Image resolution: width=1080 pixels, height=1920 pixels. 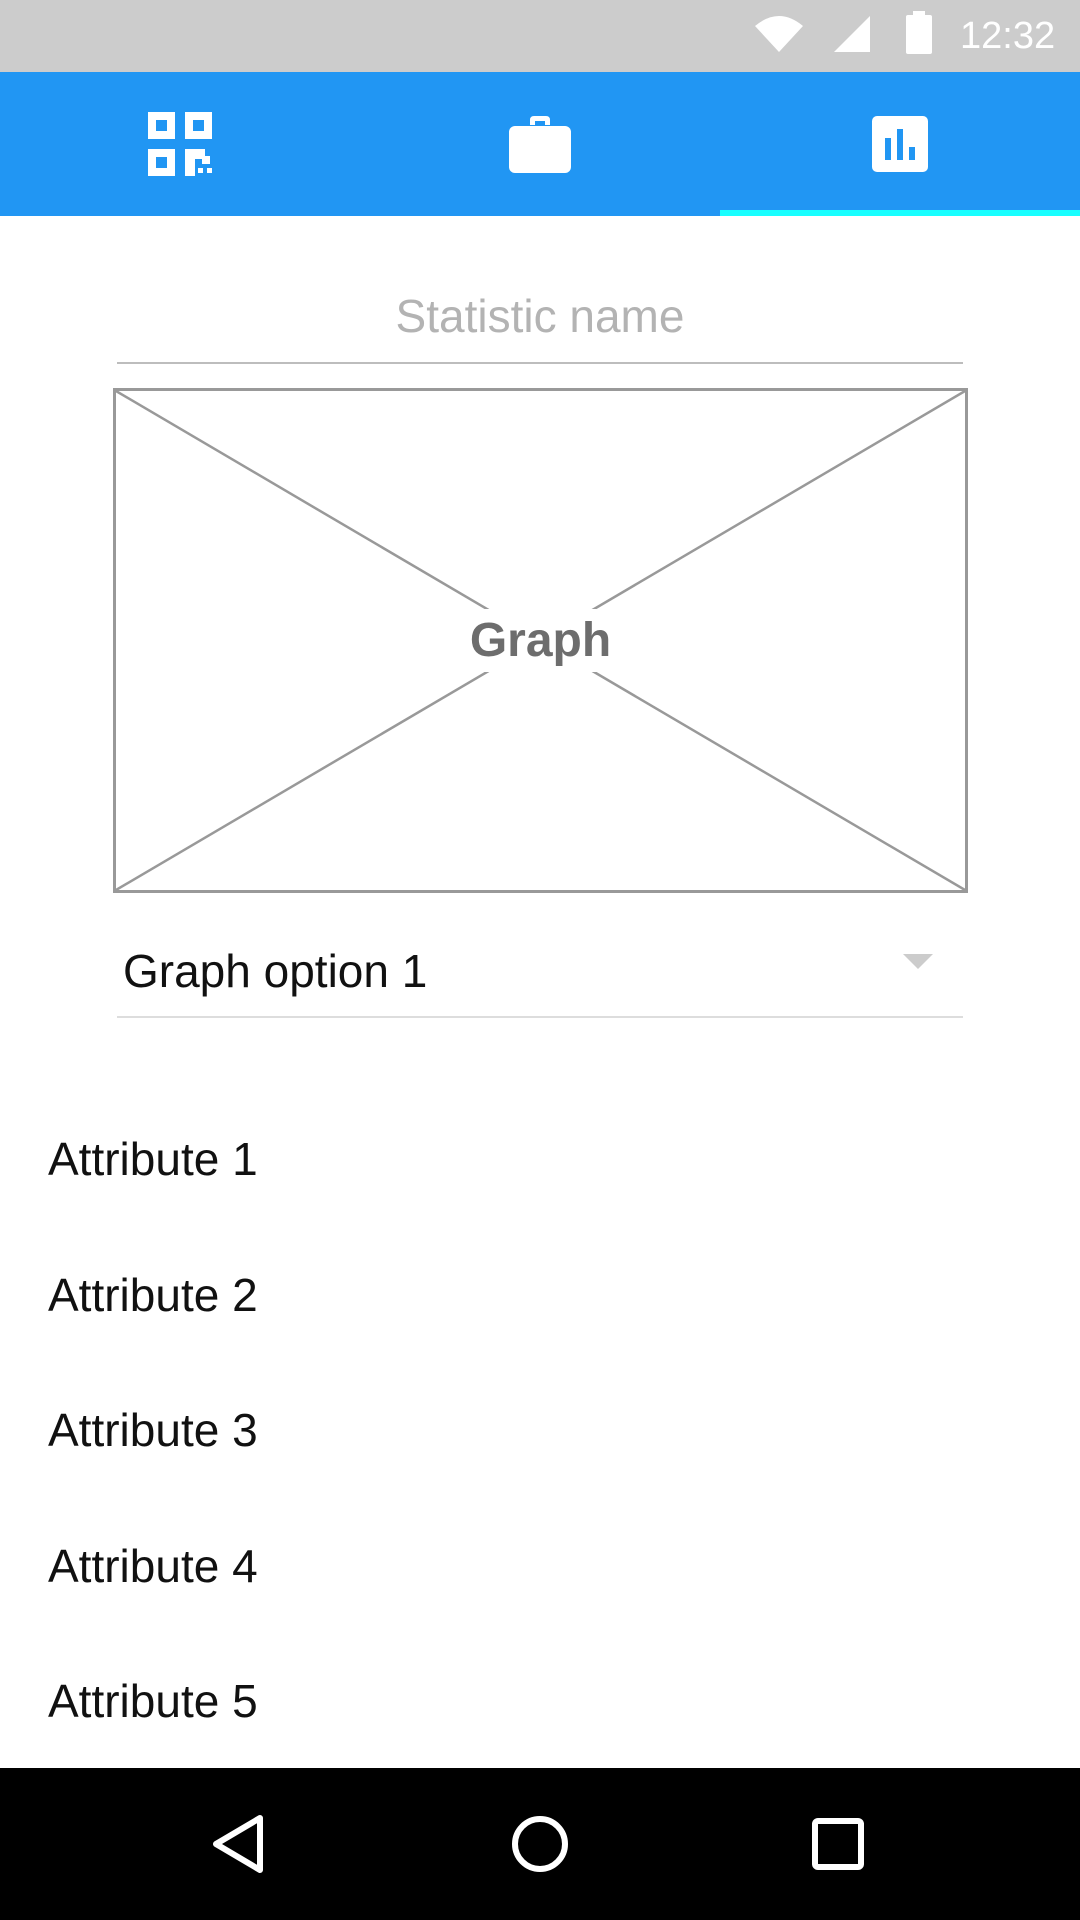 I want to click on qr-code-icon, so click(x=180, y=144).